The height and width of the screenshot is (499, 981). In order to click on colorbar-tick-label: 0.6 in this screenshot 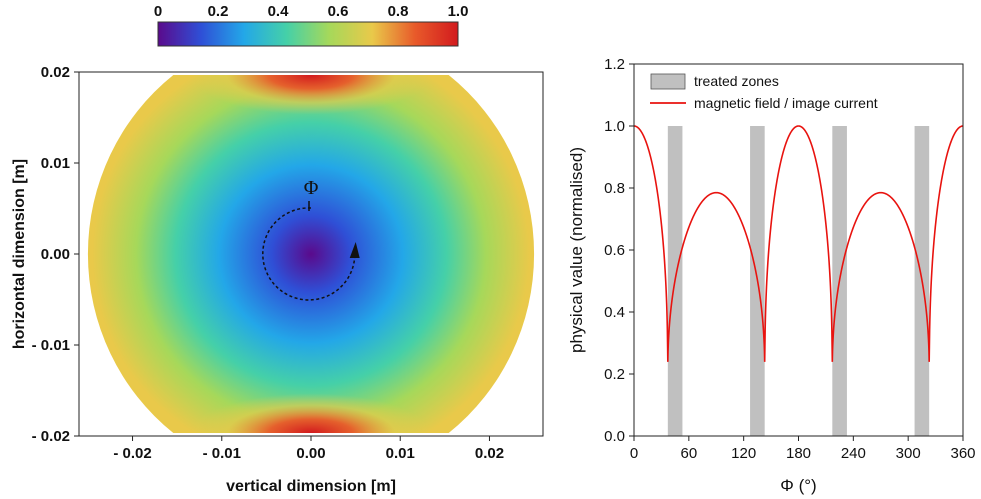, I will do `click(338, 11)`.